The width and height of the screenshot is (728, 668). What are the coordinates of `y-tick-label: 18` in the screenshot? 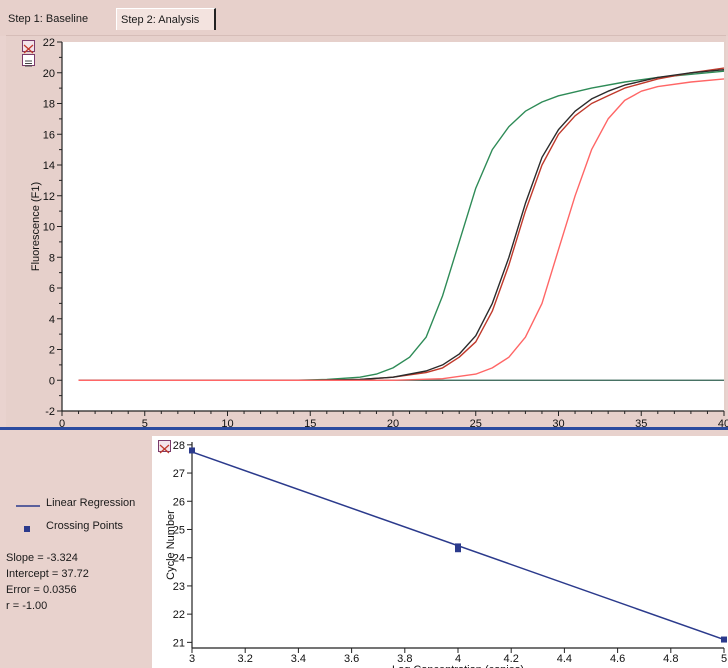 It's located at (49, 105).